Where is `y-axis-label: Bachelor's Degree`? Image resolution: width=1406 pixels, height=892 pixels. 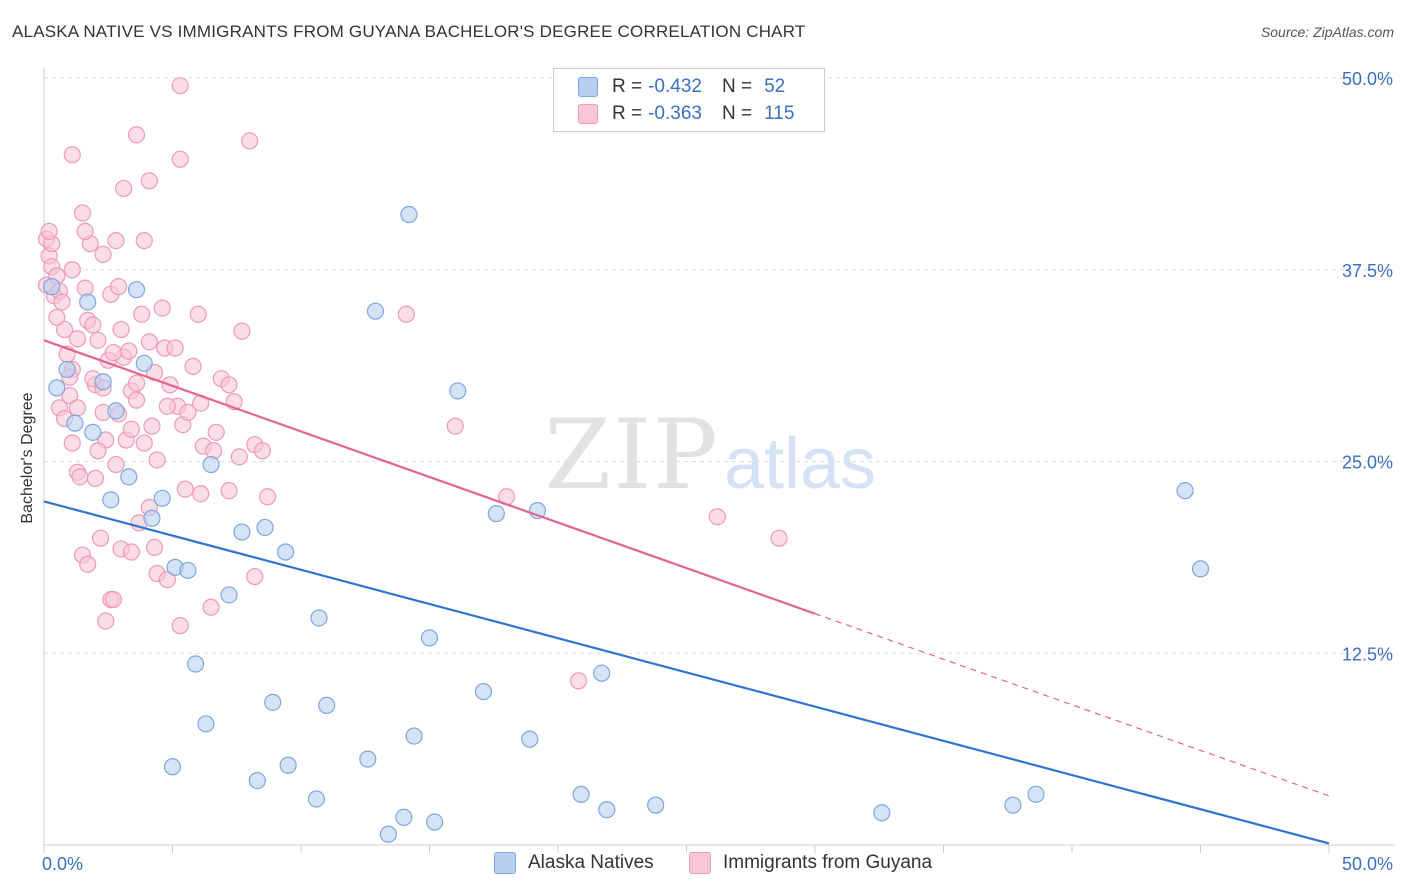 y-axis-label: Bachelor's Degree is located at coordinates (27, 458).